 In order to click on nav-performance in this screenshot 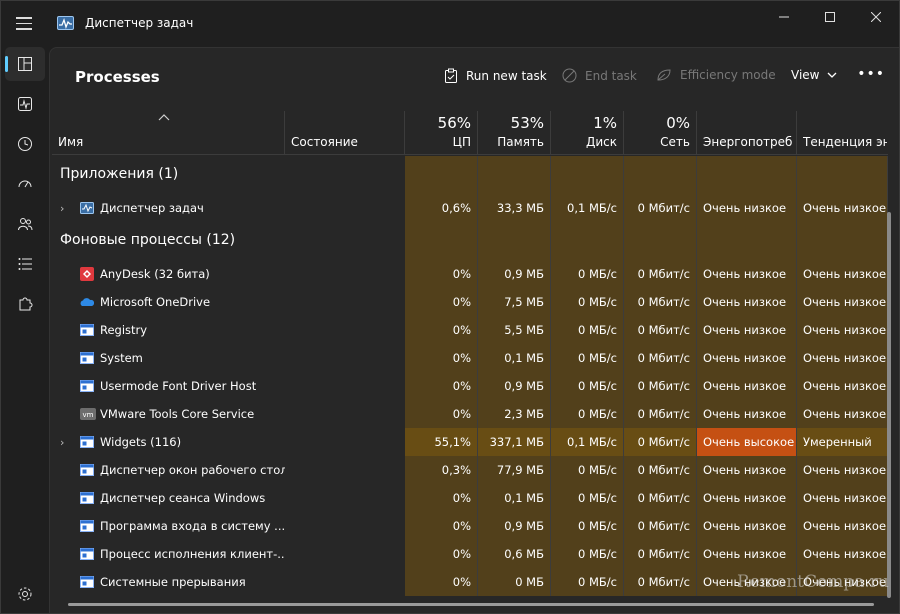, I will do `click(25, 104)`.